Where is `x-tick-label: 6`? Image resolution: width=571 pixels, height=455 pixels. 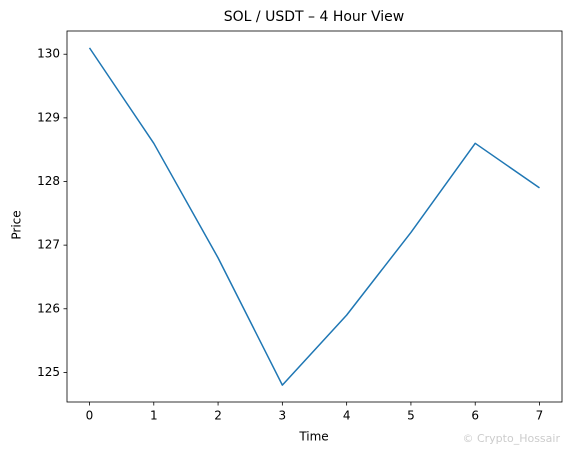
x-tick-label: 6 is located at coordinates (475, 416).